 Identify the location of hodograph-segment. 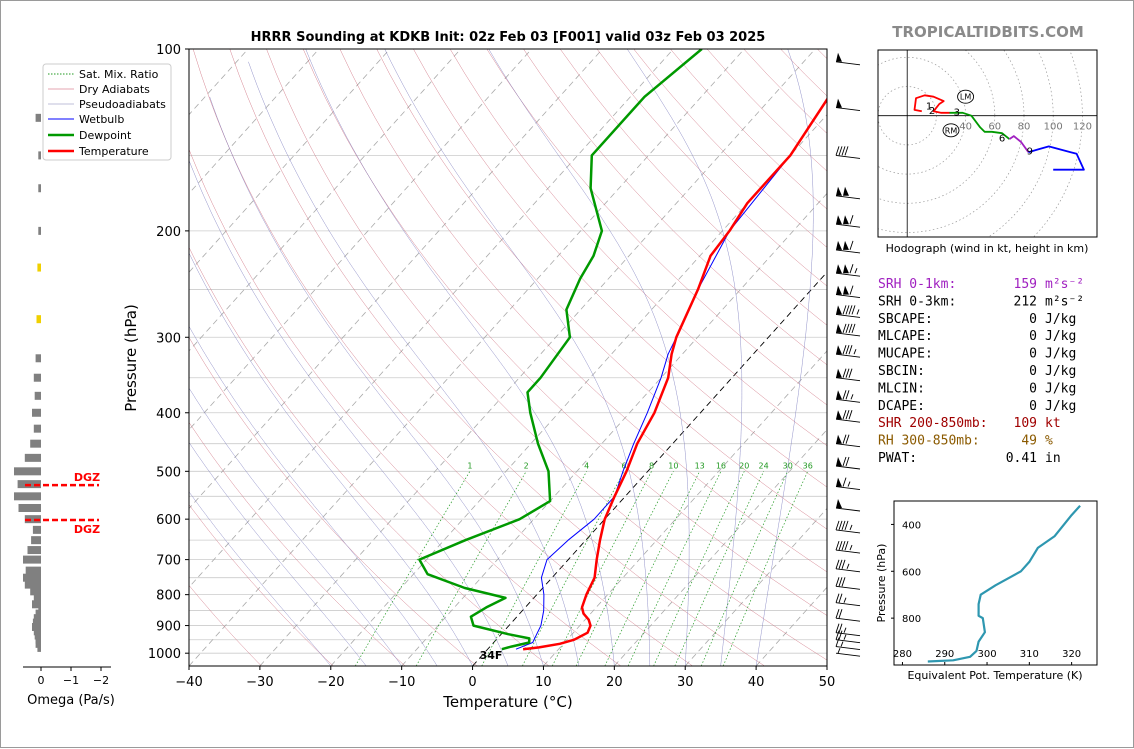
(1018, 144).